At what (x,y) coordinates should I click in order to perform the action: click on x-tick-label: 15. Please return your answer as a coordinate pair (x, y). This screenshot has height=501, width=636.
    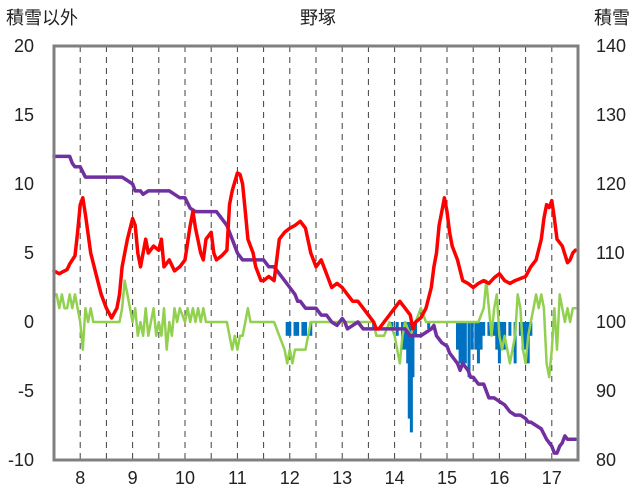
    Looking at the image, I should click on (447, 478).